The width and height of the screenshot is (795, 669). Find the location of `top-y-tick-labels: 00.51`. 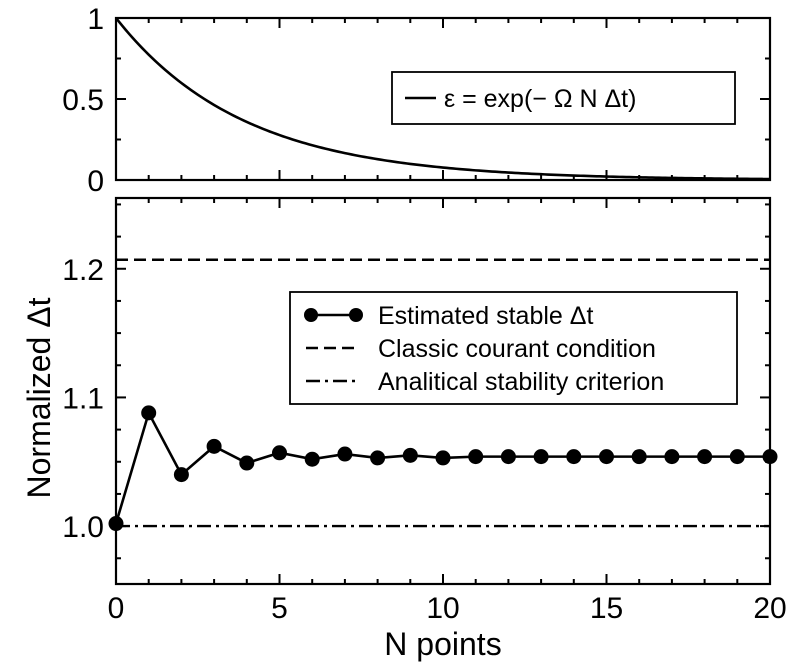

top-y-tick-labels: 00.51 is located at coordinates (83, 100).